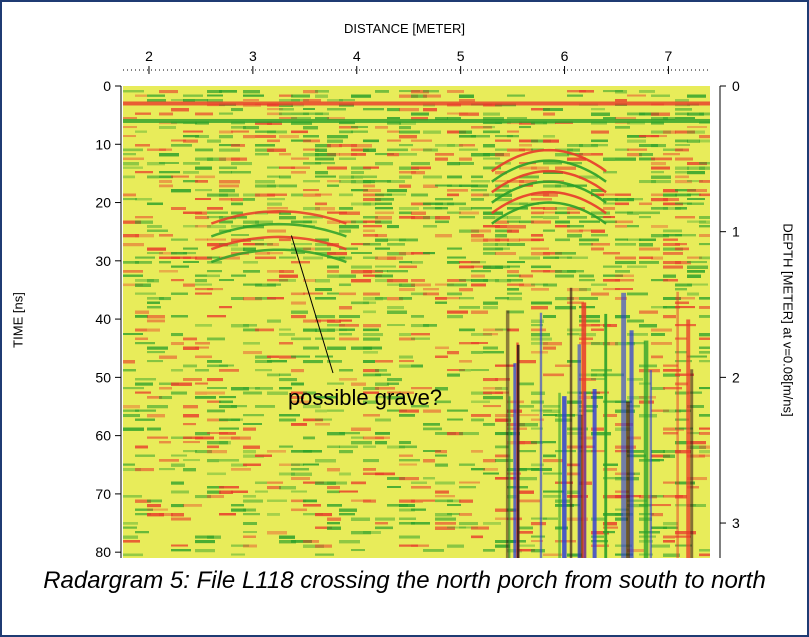 The width and height of the screenshot is (809, 637). I want to click on vertical-streak, so click(651, 464).